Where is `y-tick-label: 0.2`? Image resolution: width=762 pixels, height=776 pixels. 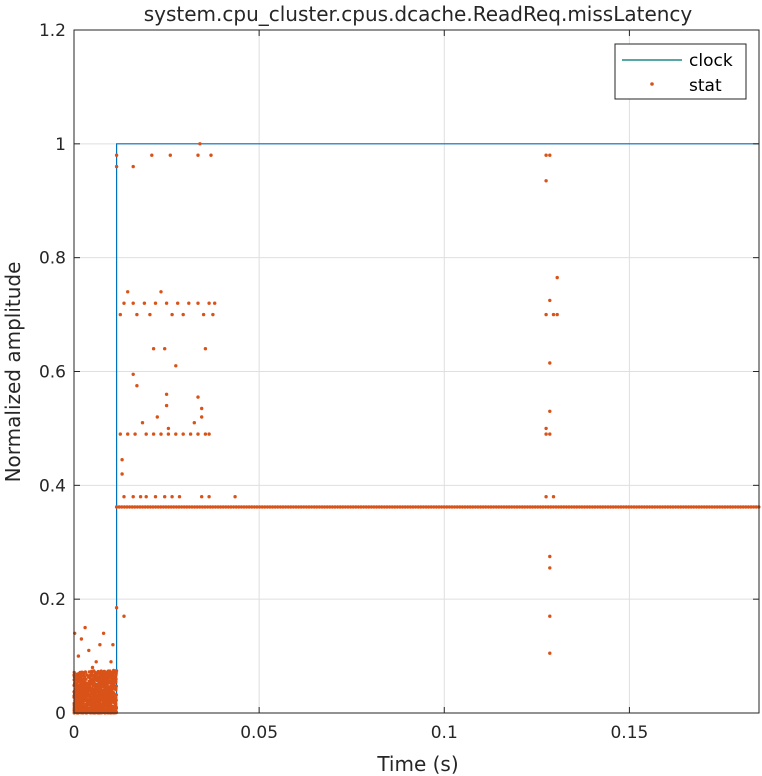
y-tick-label: 0.2 is located at coordinates (52, 600).